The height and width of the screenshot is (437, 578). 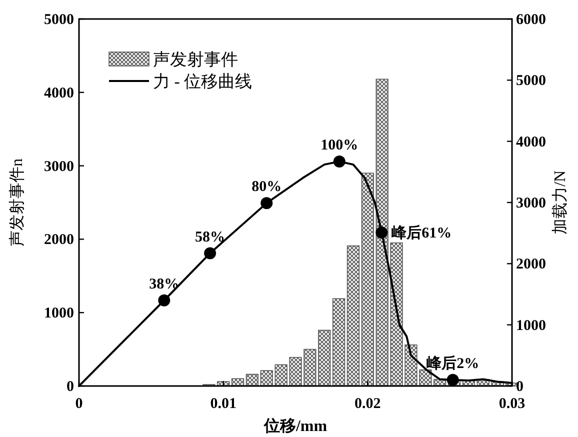 What do you see at coordinates (59, 314) in the screenshot?
I see `y-tick-label: 1000` at bounding box center [59, 314].